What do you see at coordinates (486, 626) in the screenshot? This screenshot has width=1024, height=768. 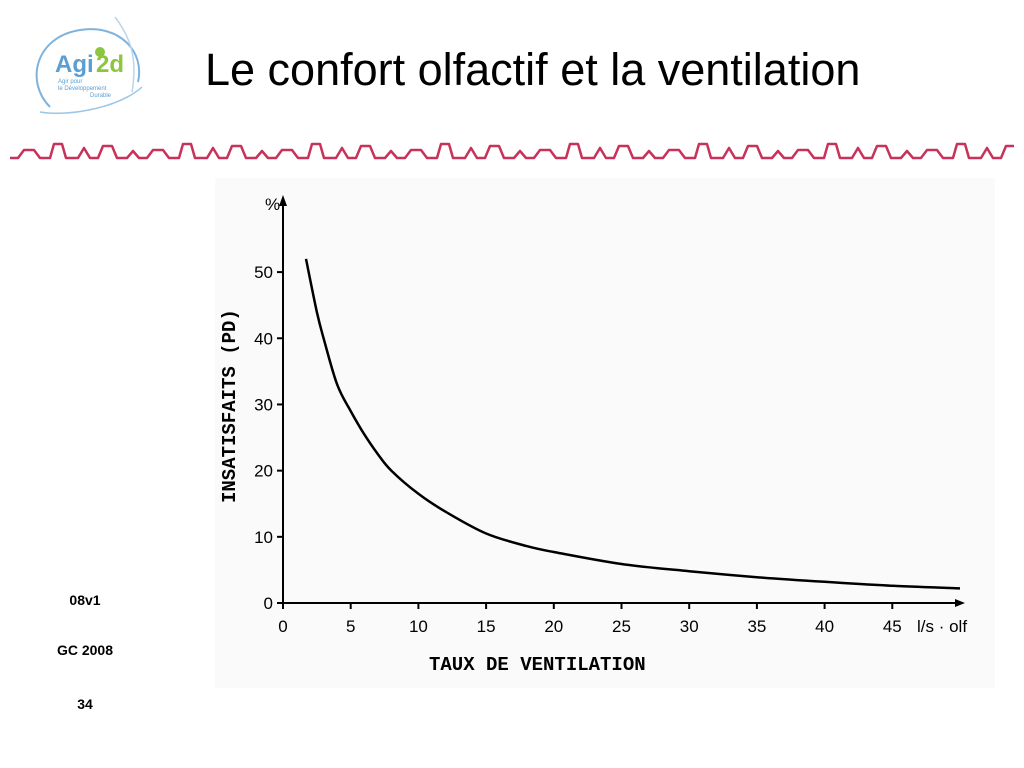 I see `x-tick-label: 15` at bounding box center [486, 626].